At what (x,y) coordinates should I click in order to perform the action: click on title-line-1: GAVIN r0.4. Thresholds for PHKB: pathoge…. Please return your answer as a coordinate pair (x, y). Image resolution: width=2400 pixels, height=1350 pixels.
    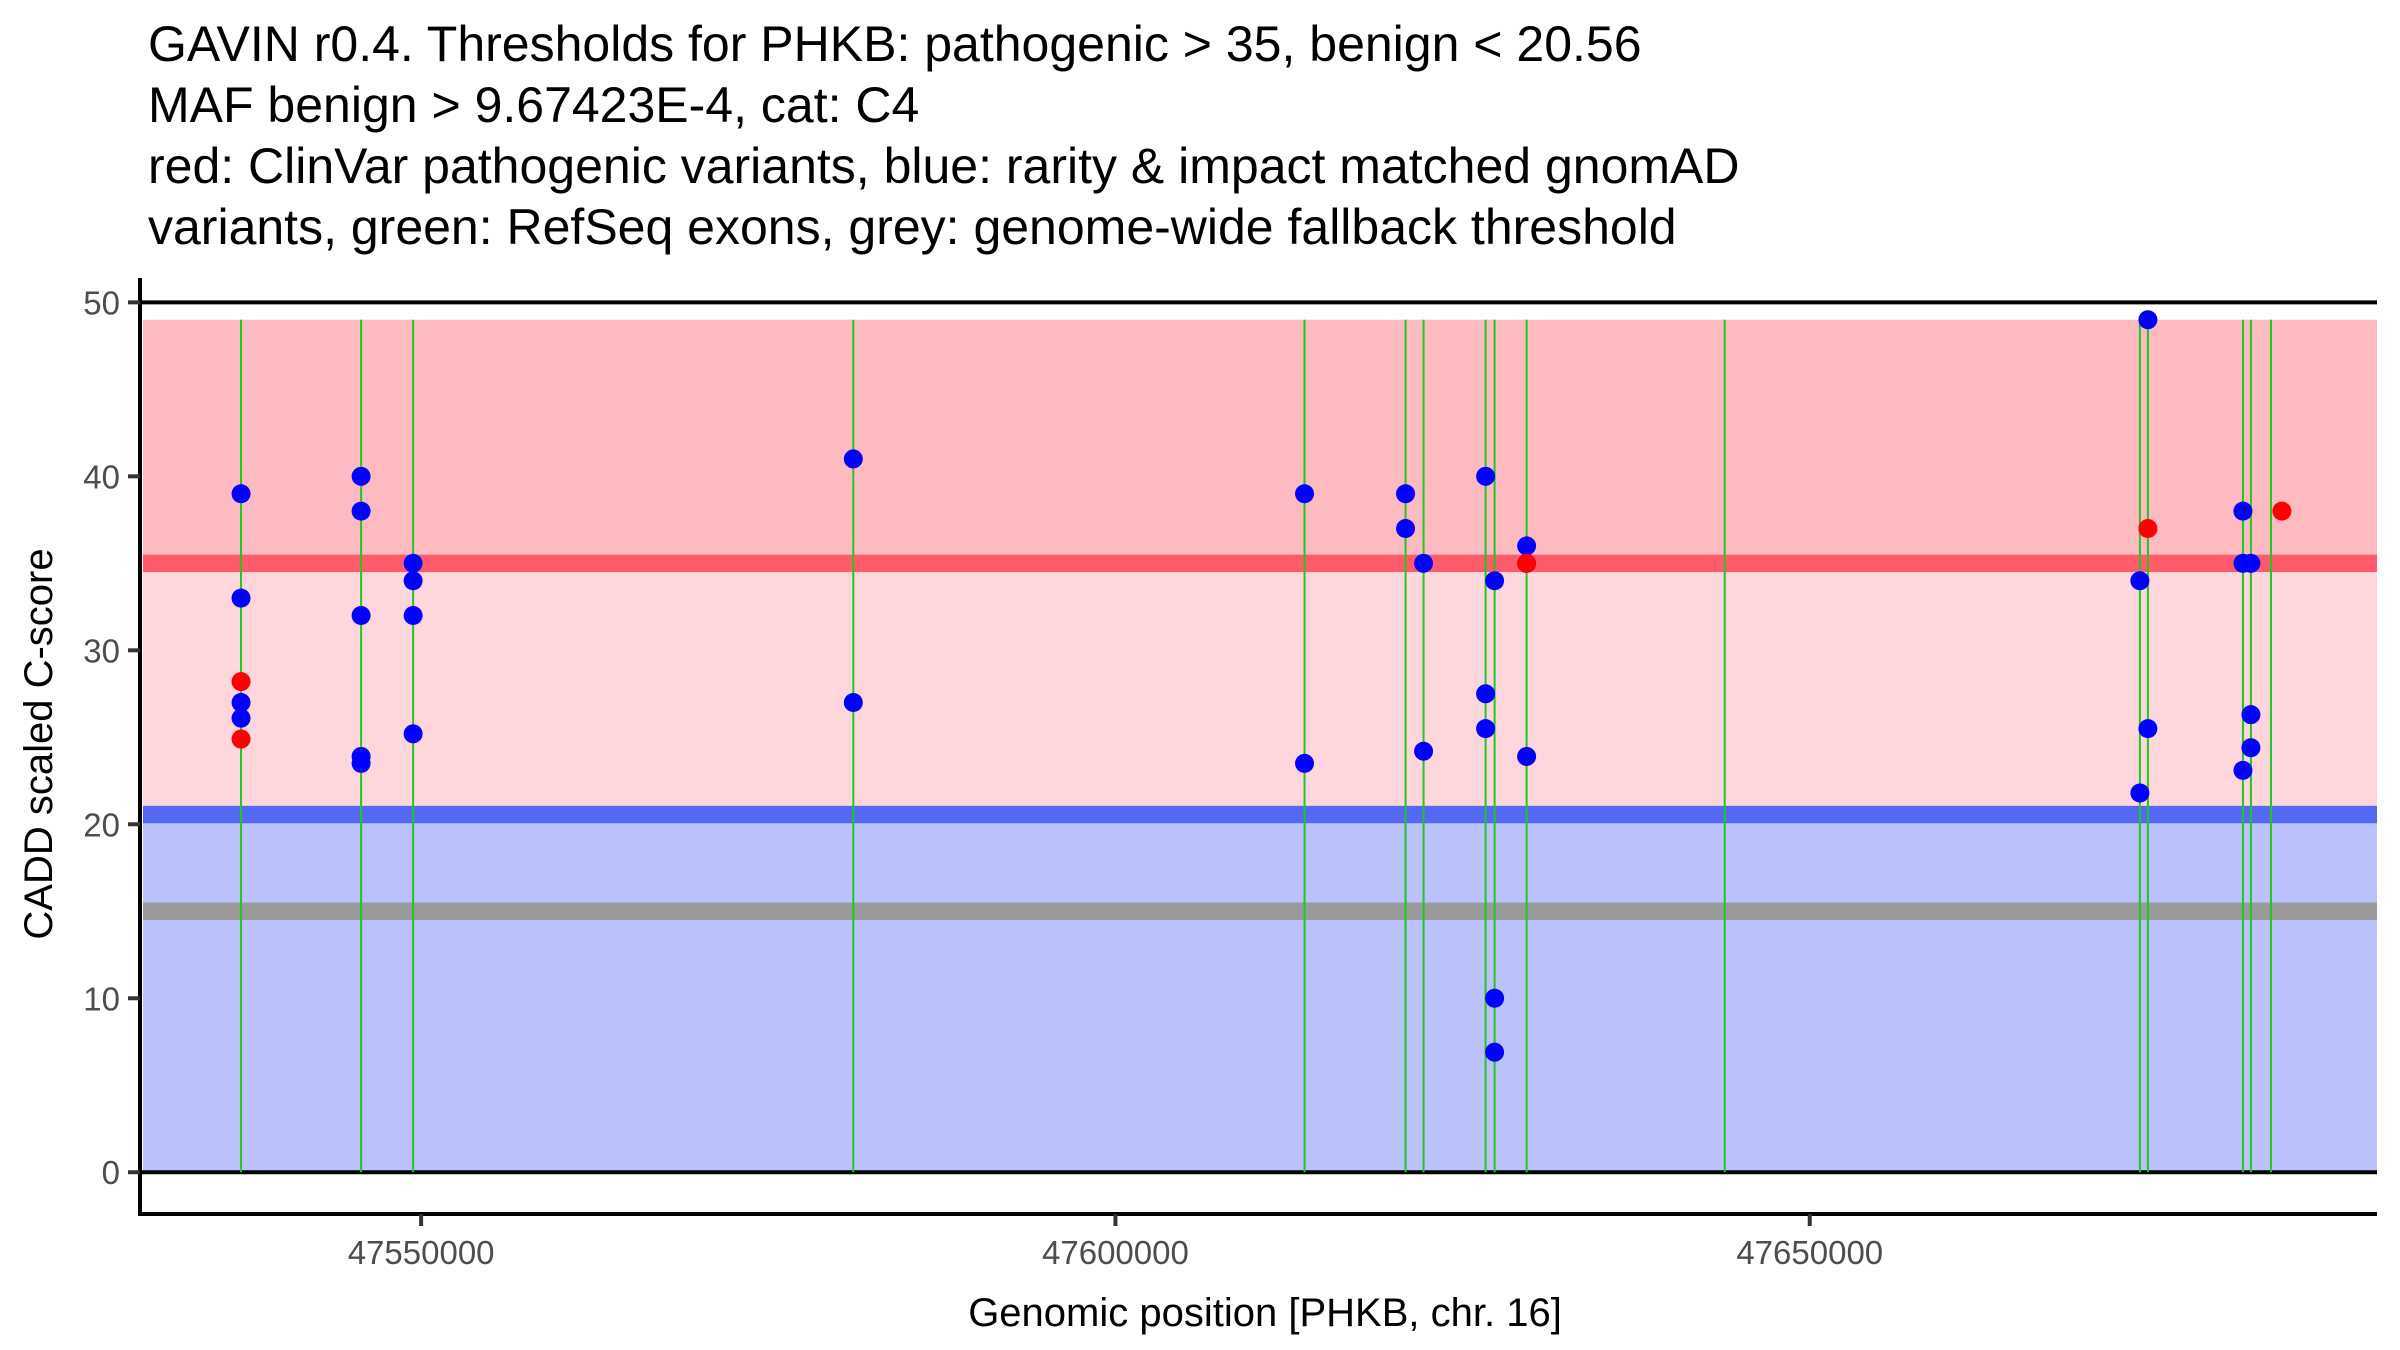
    Looking at the image, I should click on (895, 44).